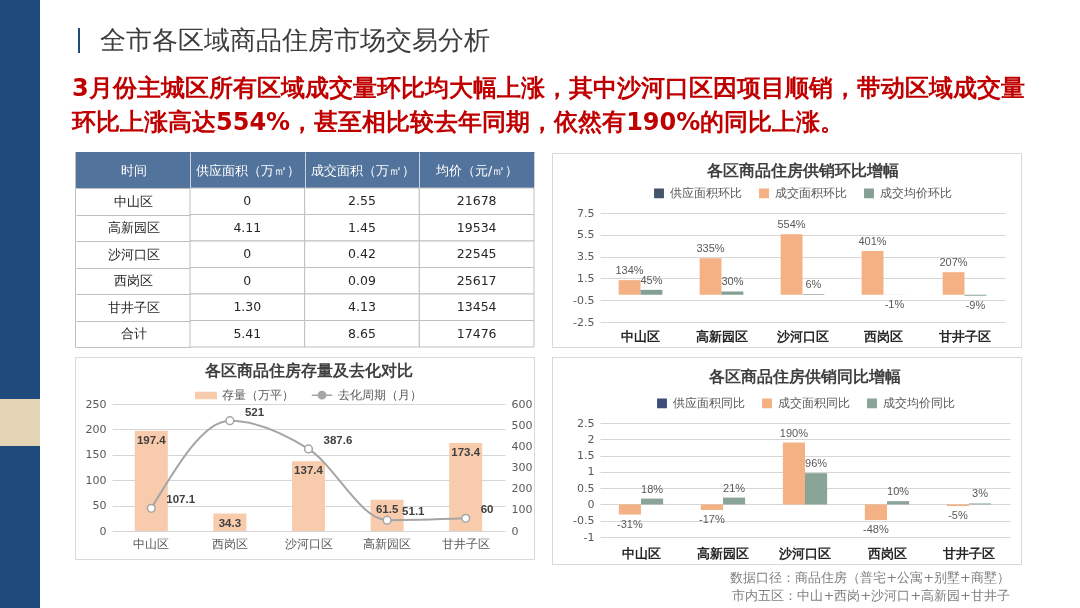 Image resolution: width=1080 pixels, height=608 pixels. What do you see at coordinates (230, 522) in the screenshot?
I see `data-label: 34.3` at bounding box center [230, 522].